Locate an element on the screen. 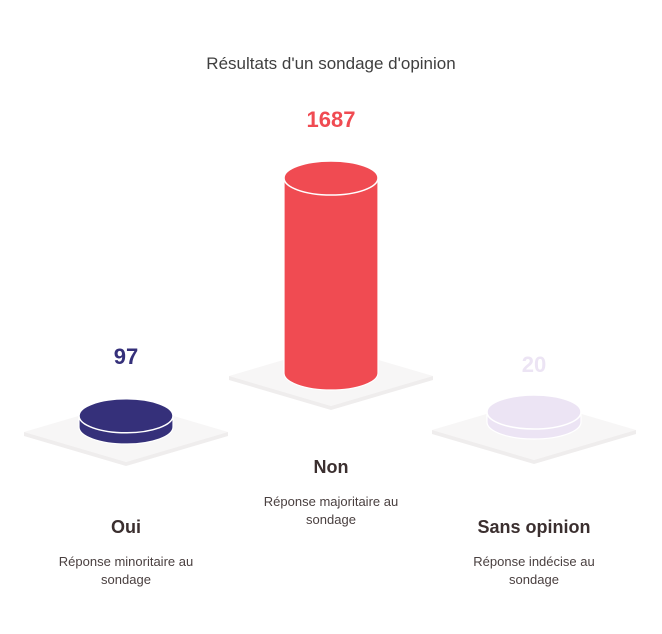 This screenshot has height=634, width=662. description-label-1-0: Réponse majoritaire au is located at coordinates (331, 501).